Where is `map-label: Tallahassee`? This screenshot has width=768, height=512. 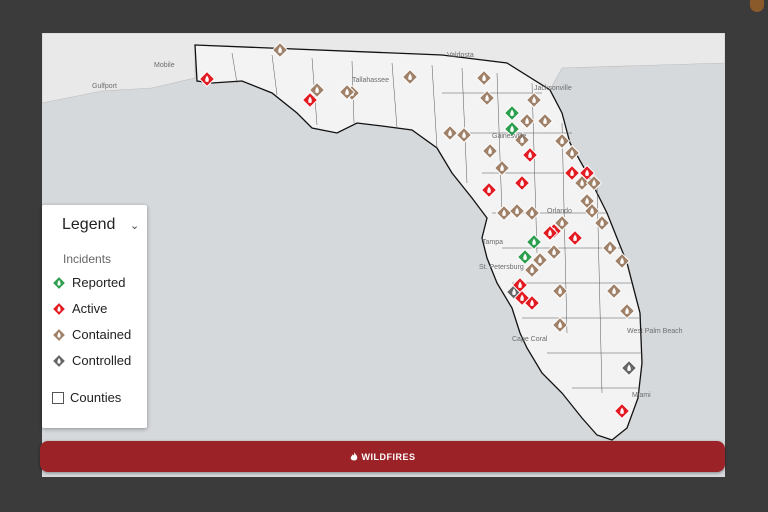 map-label: Tallahassee is located at coordinates (370, 80).